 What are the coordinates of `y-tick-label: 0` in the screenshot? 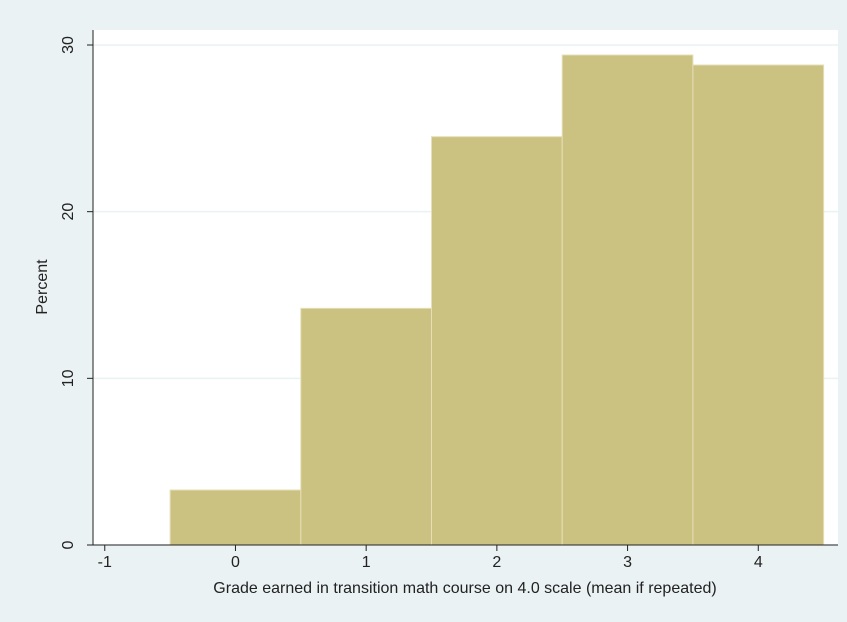 It's located at (68, 544).